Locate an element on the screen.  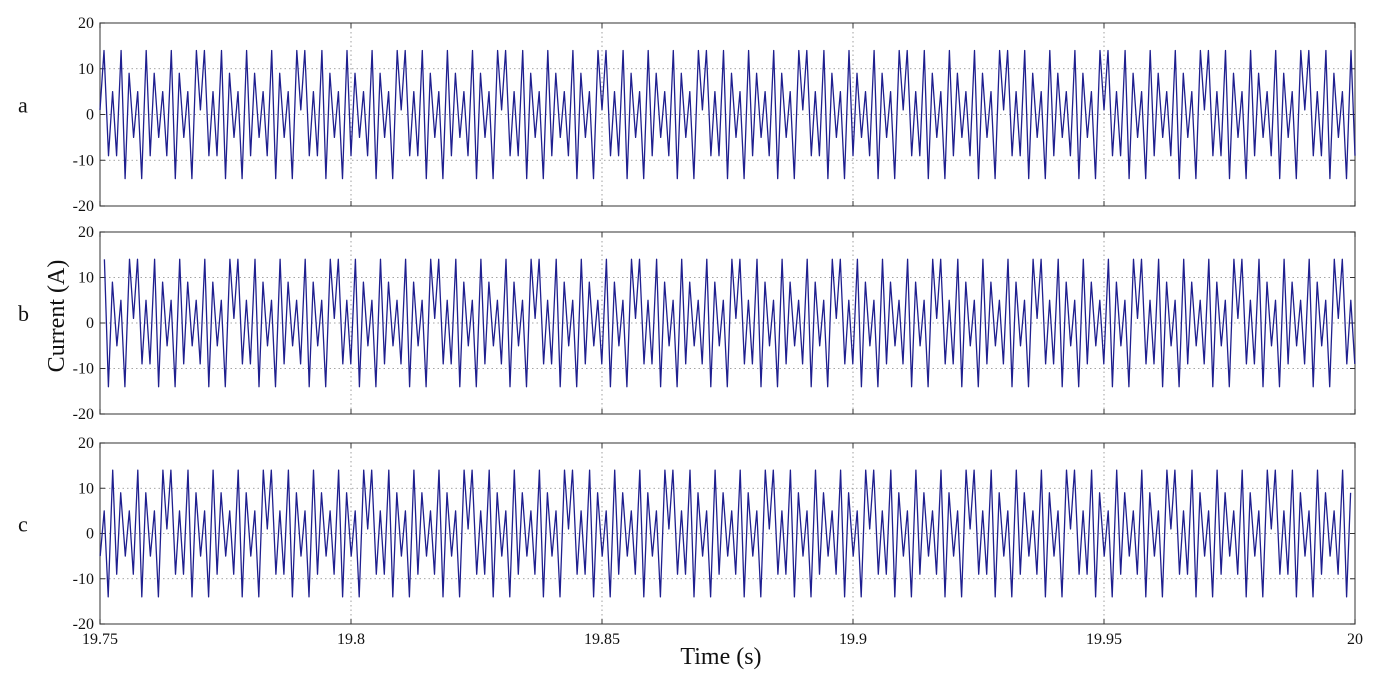
y-axis-title: Current (A) is located at coordinates (57, 316).